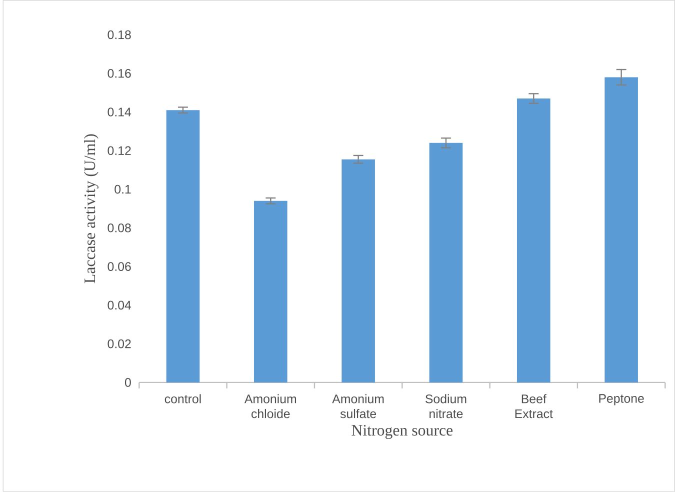 The width and height of the screenshot is (675, 492). What do you see at coordinates (127, 382) in the screenshot?
I see `y-tick-label: 0` at bounding box center [127, 382].